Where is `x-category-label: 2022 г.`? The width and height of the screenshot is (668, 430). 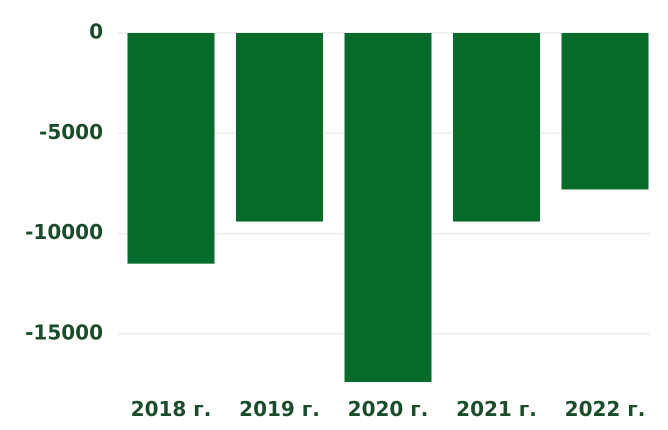 x-category-label: 2022 г. is located at coordinates (605, 409).